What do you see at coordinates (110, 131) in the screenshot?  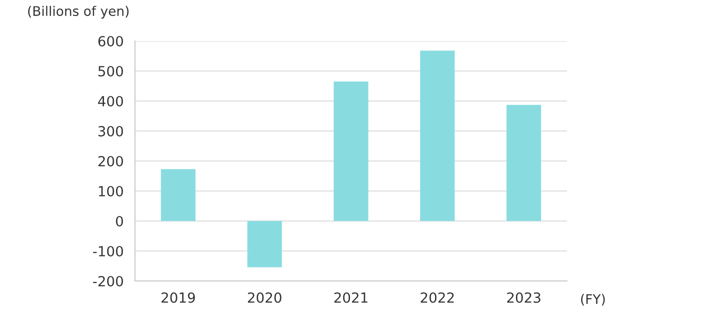 I see `y-tick-label: 300` at bounding box center [110, 131].